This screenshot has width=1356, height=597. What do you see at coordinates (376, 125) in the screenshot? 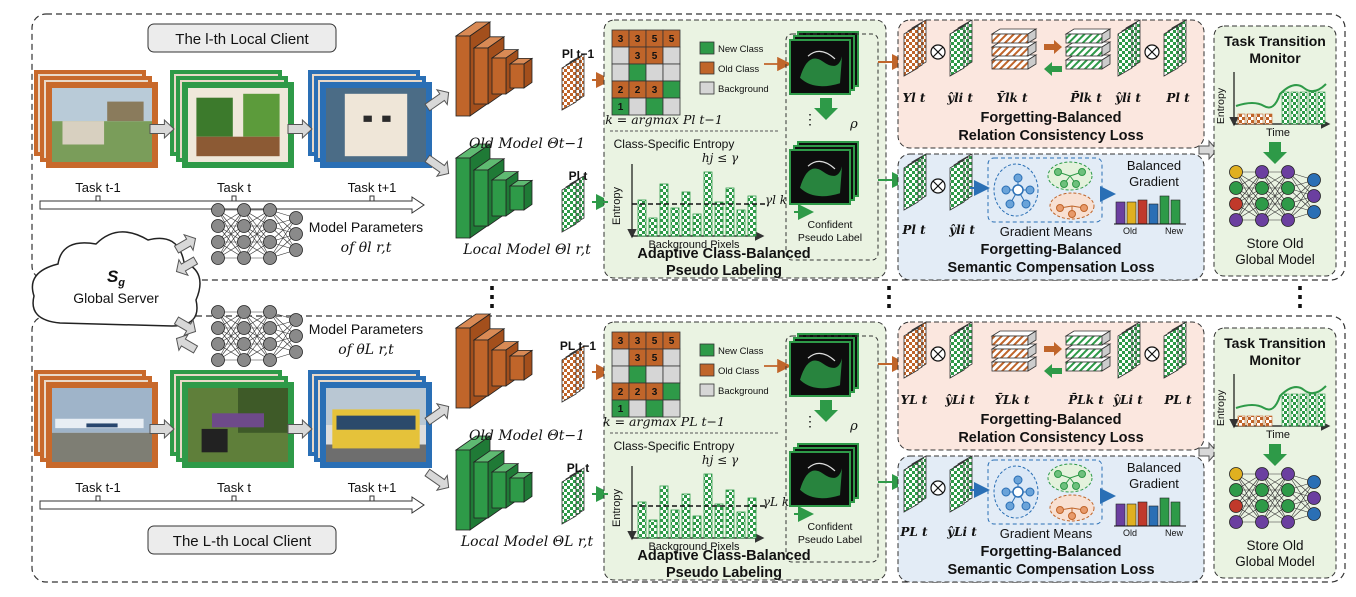
I see `image-border` at bounding box center [376, 125].